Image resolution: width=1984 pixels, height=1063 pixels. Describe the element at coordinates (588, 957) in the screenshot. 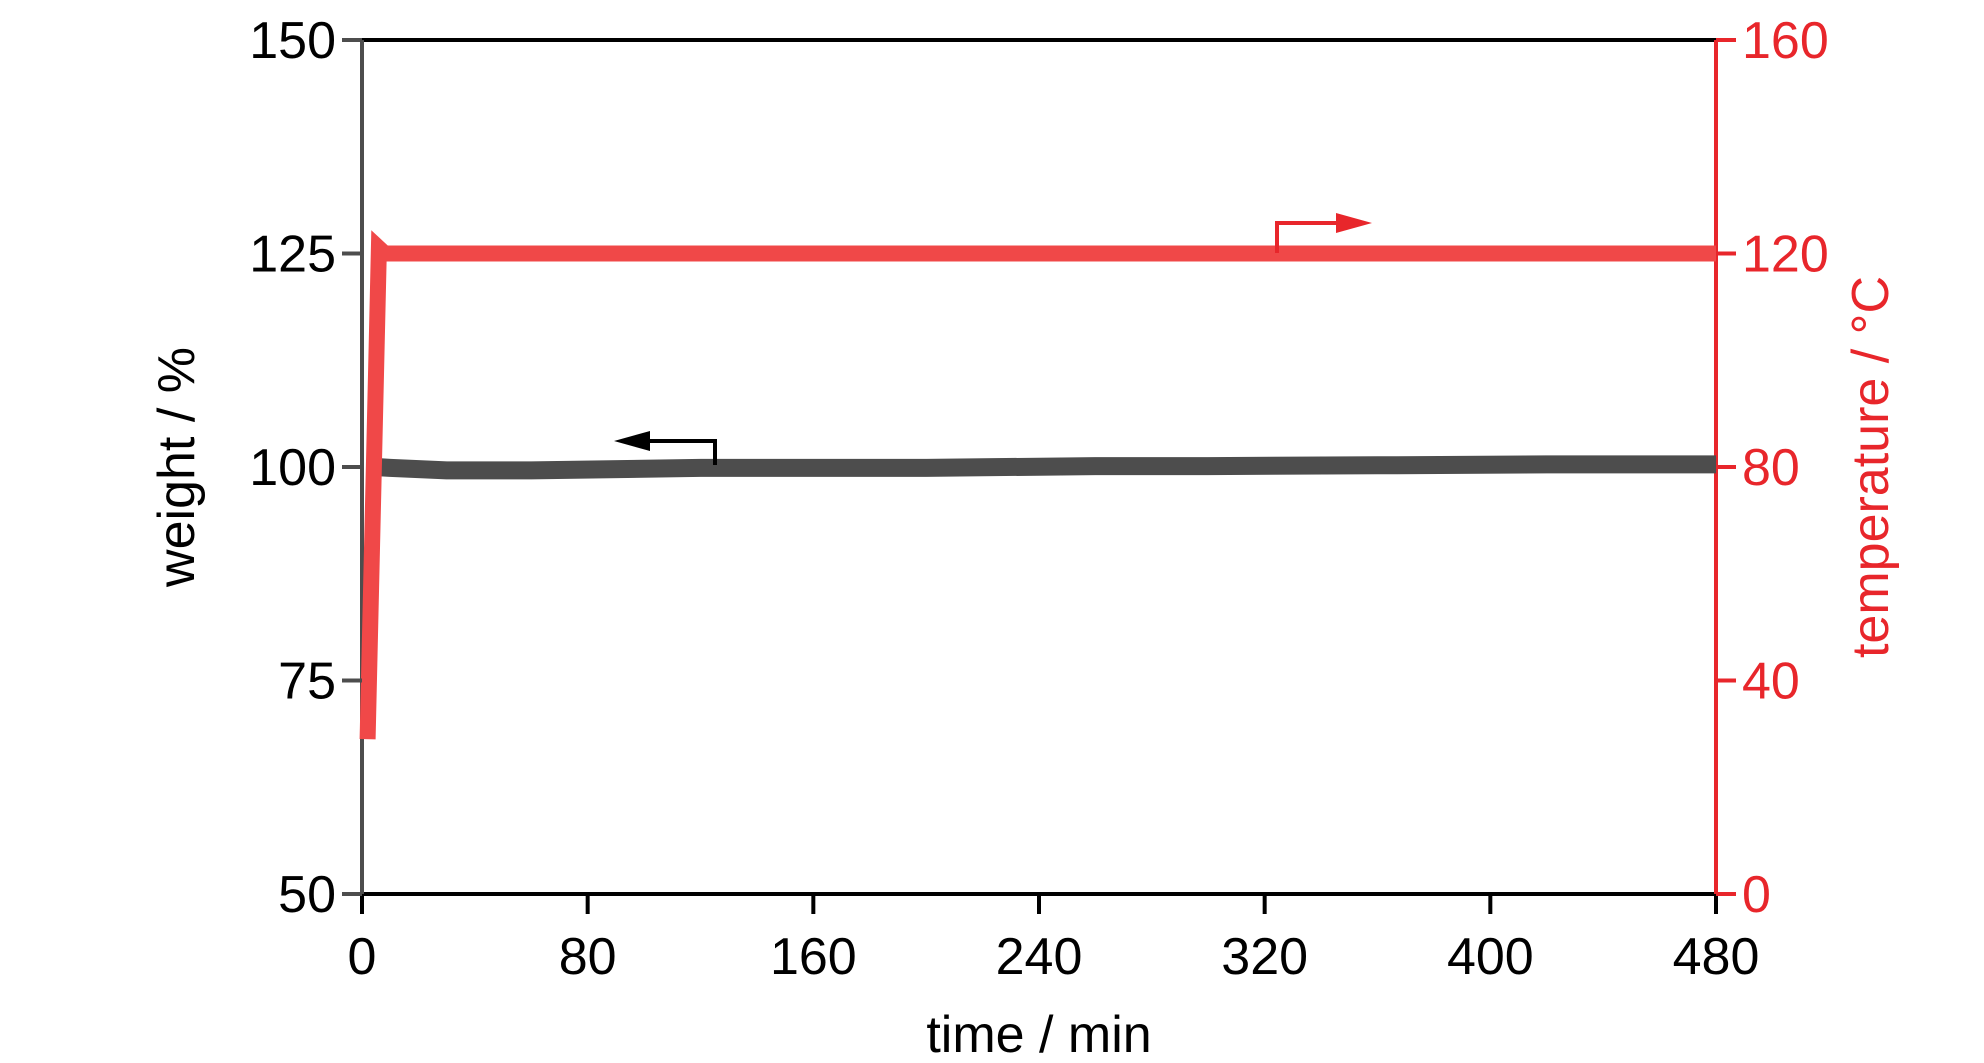

I see `x-tick-label: 80` at that location.